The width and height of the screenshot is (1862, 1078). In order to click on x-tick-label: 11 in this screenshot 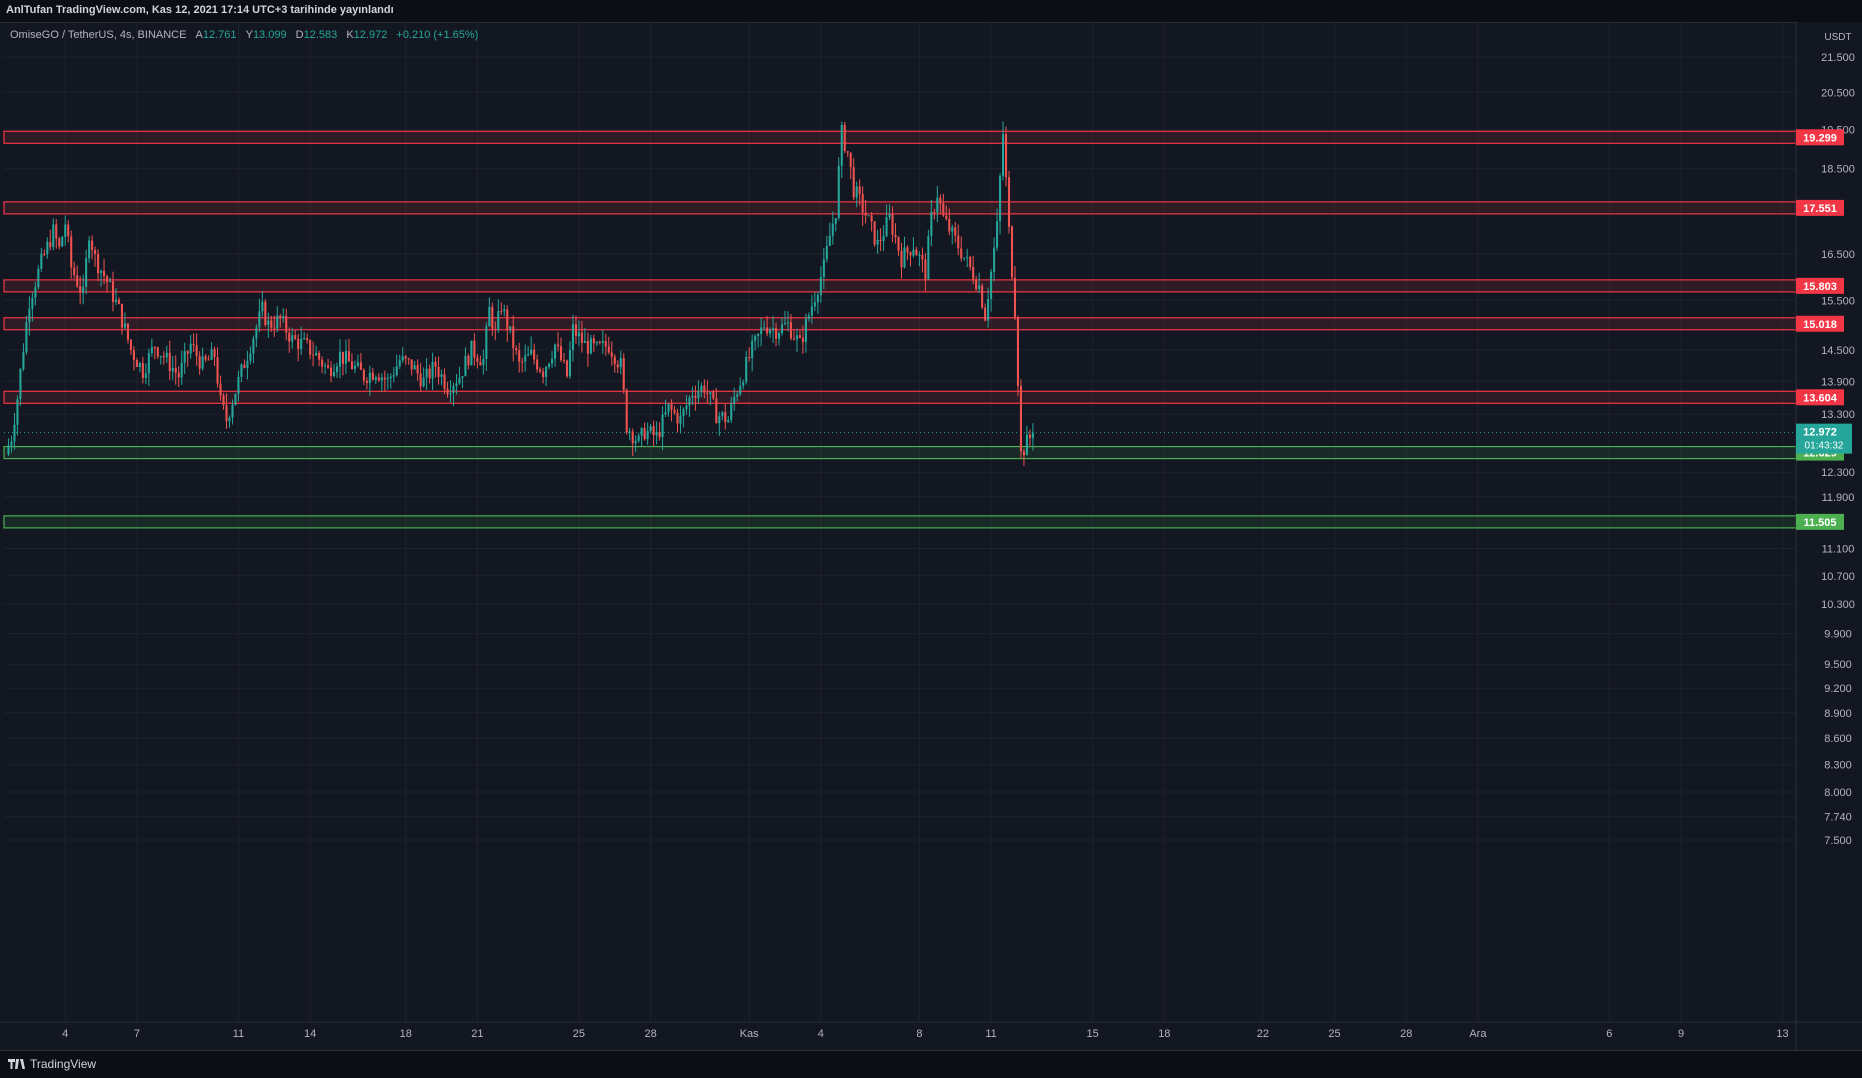, I will do `click(238, 1034)`.